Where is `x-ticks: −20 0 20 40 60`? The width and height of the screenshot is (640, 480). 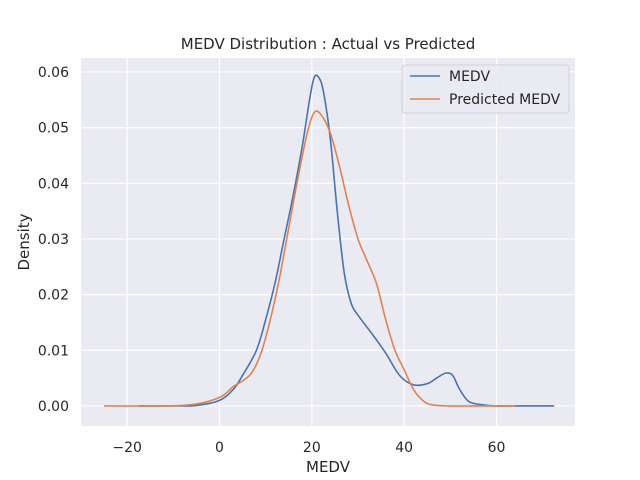 x-ticks: −20 0 20 40 60 is located at coordinates (308, 448).